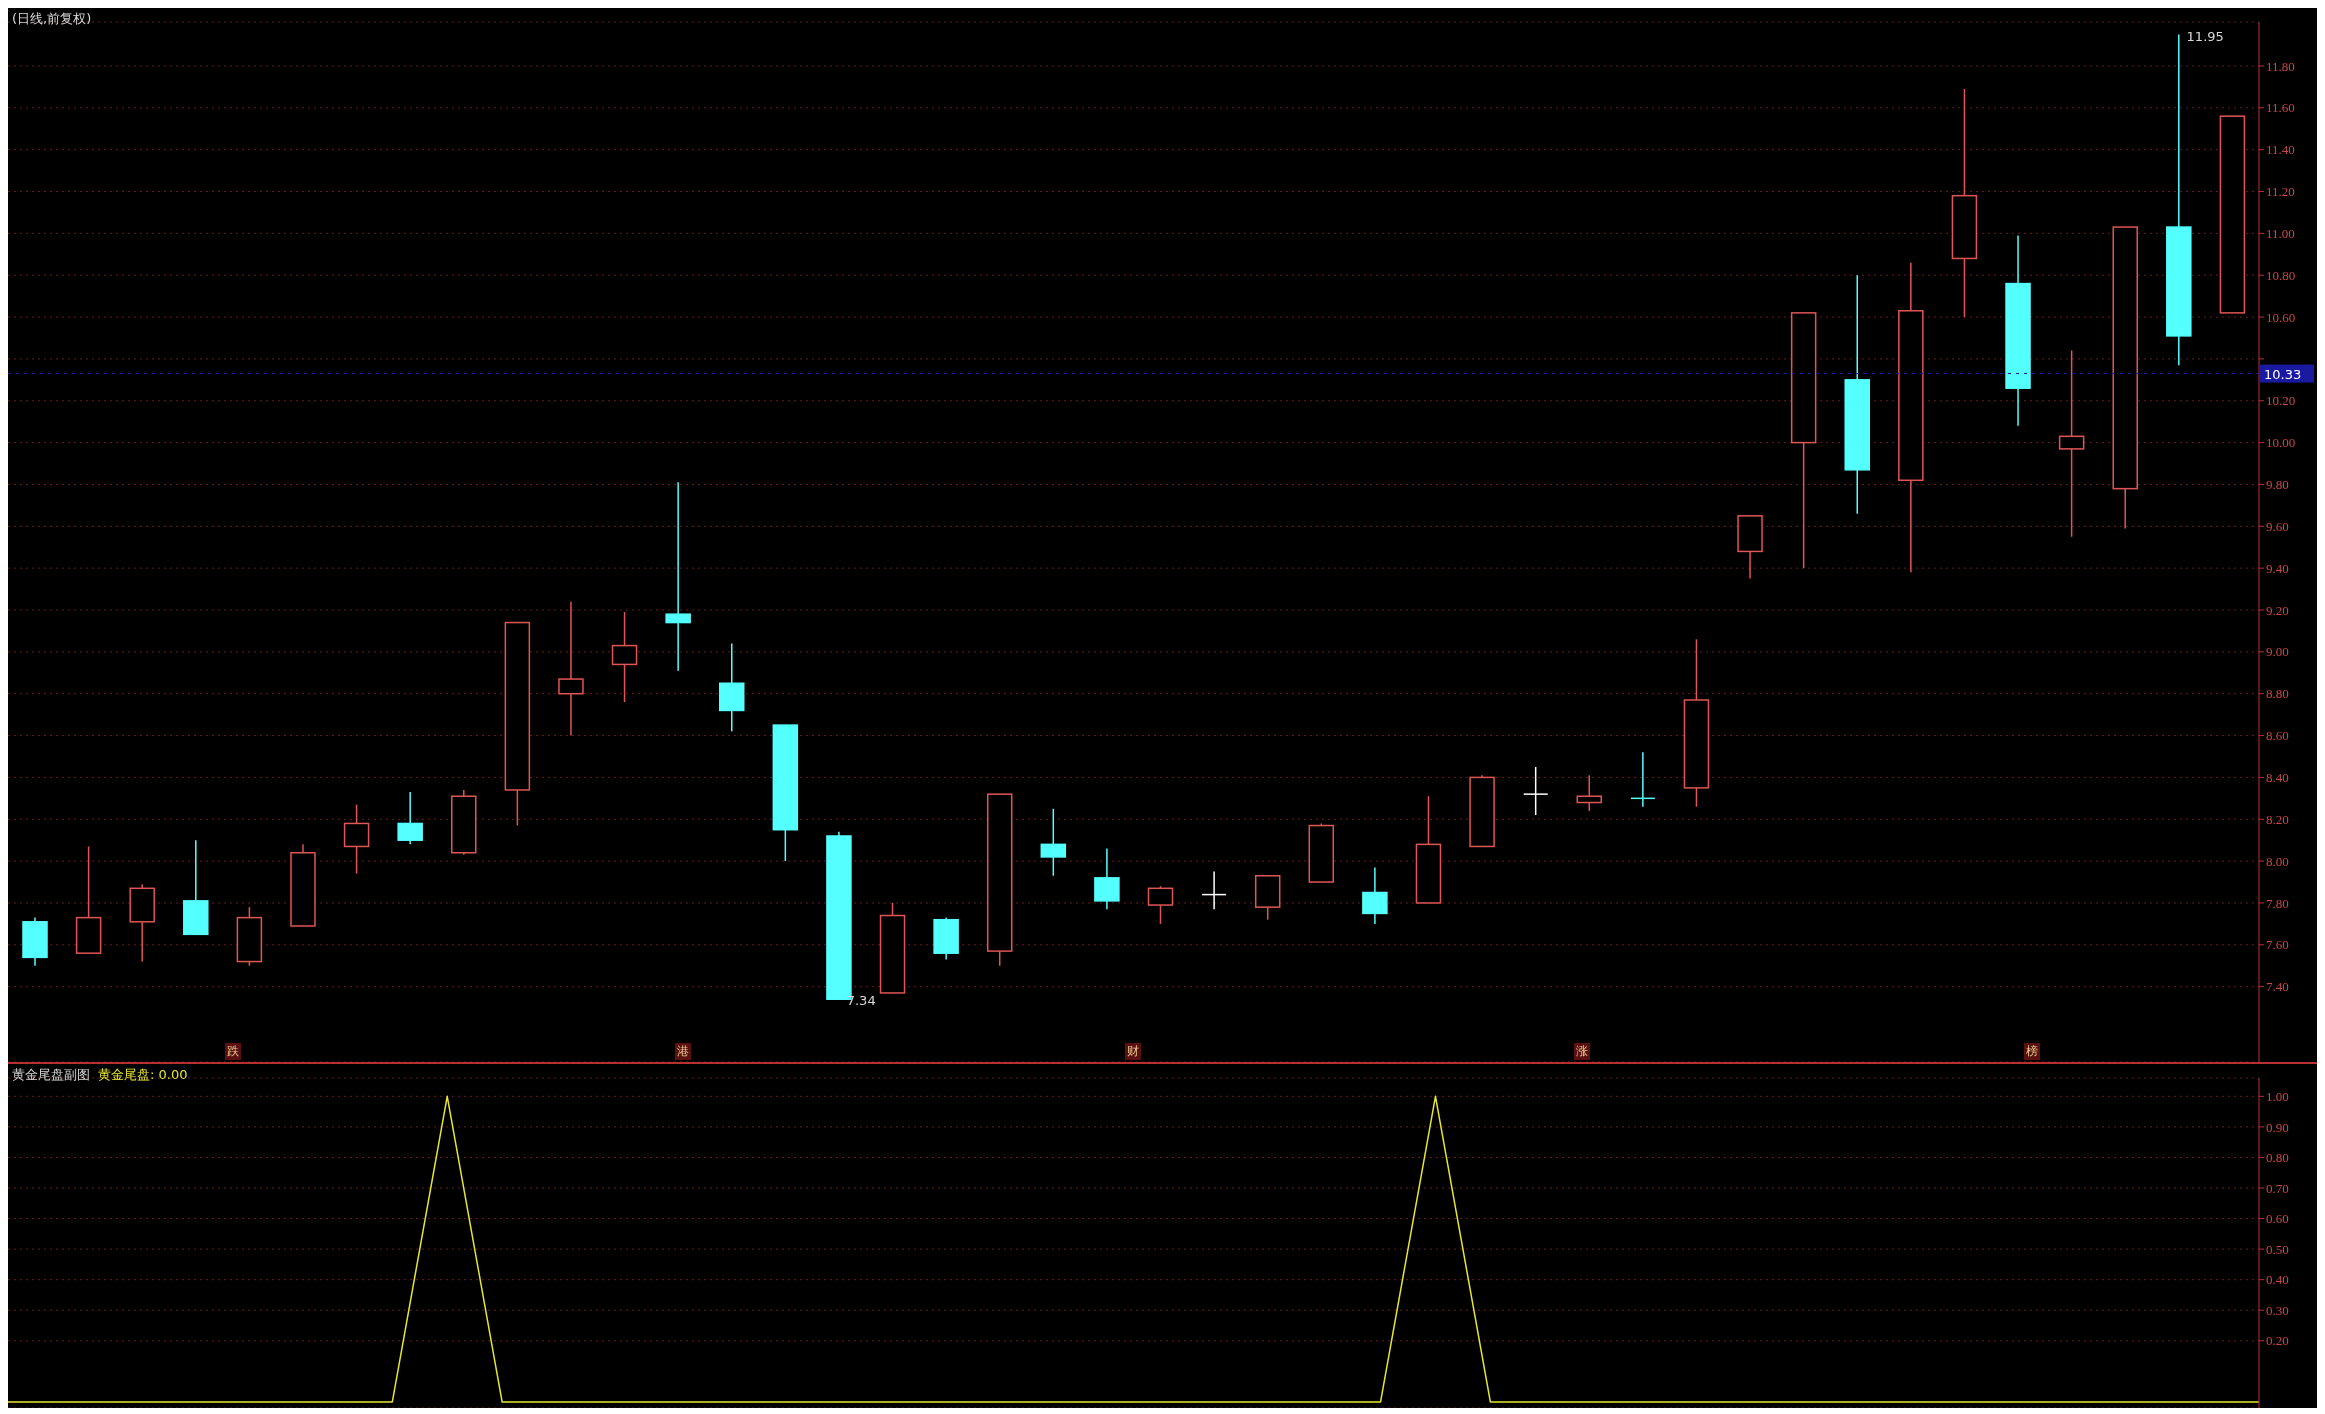  What do you see at coordinates (2277, 1280) in the screenshot?
I see `y-tick-label: 0.40` at bounding box center [2277, 1280].